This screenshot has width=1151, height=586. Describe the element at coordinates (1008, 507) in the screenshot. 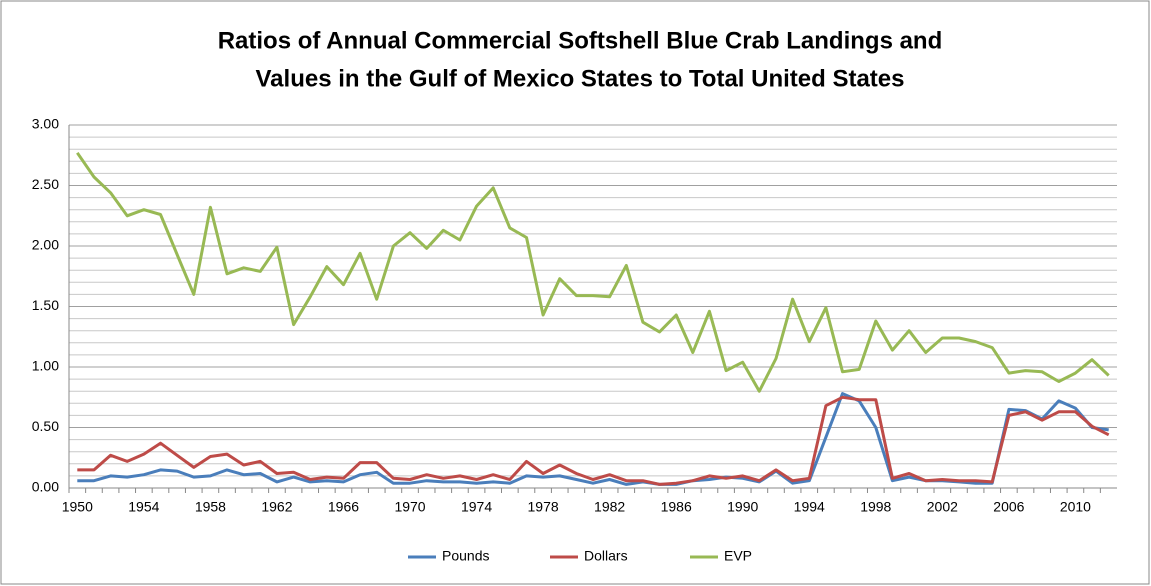

I see `x-tick-label: 2006` at that location.